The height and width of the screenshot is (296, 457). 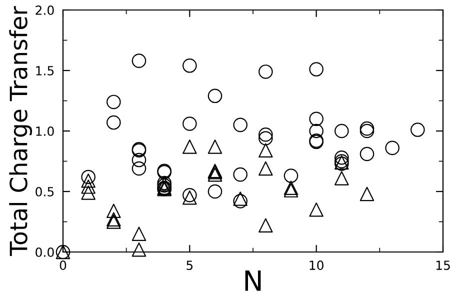 What do you see at coordinates (45, 252) in the screenshot?
I see `y-tick-label: 0.0` at bounding box center [45, 252].